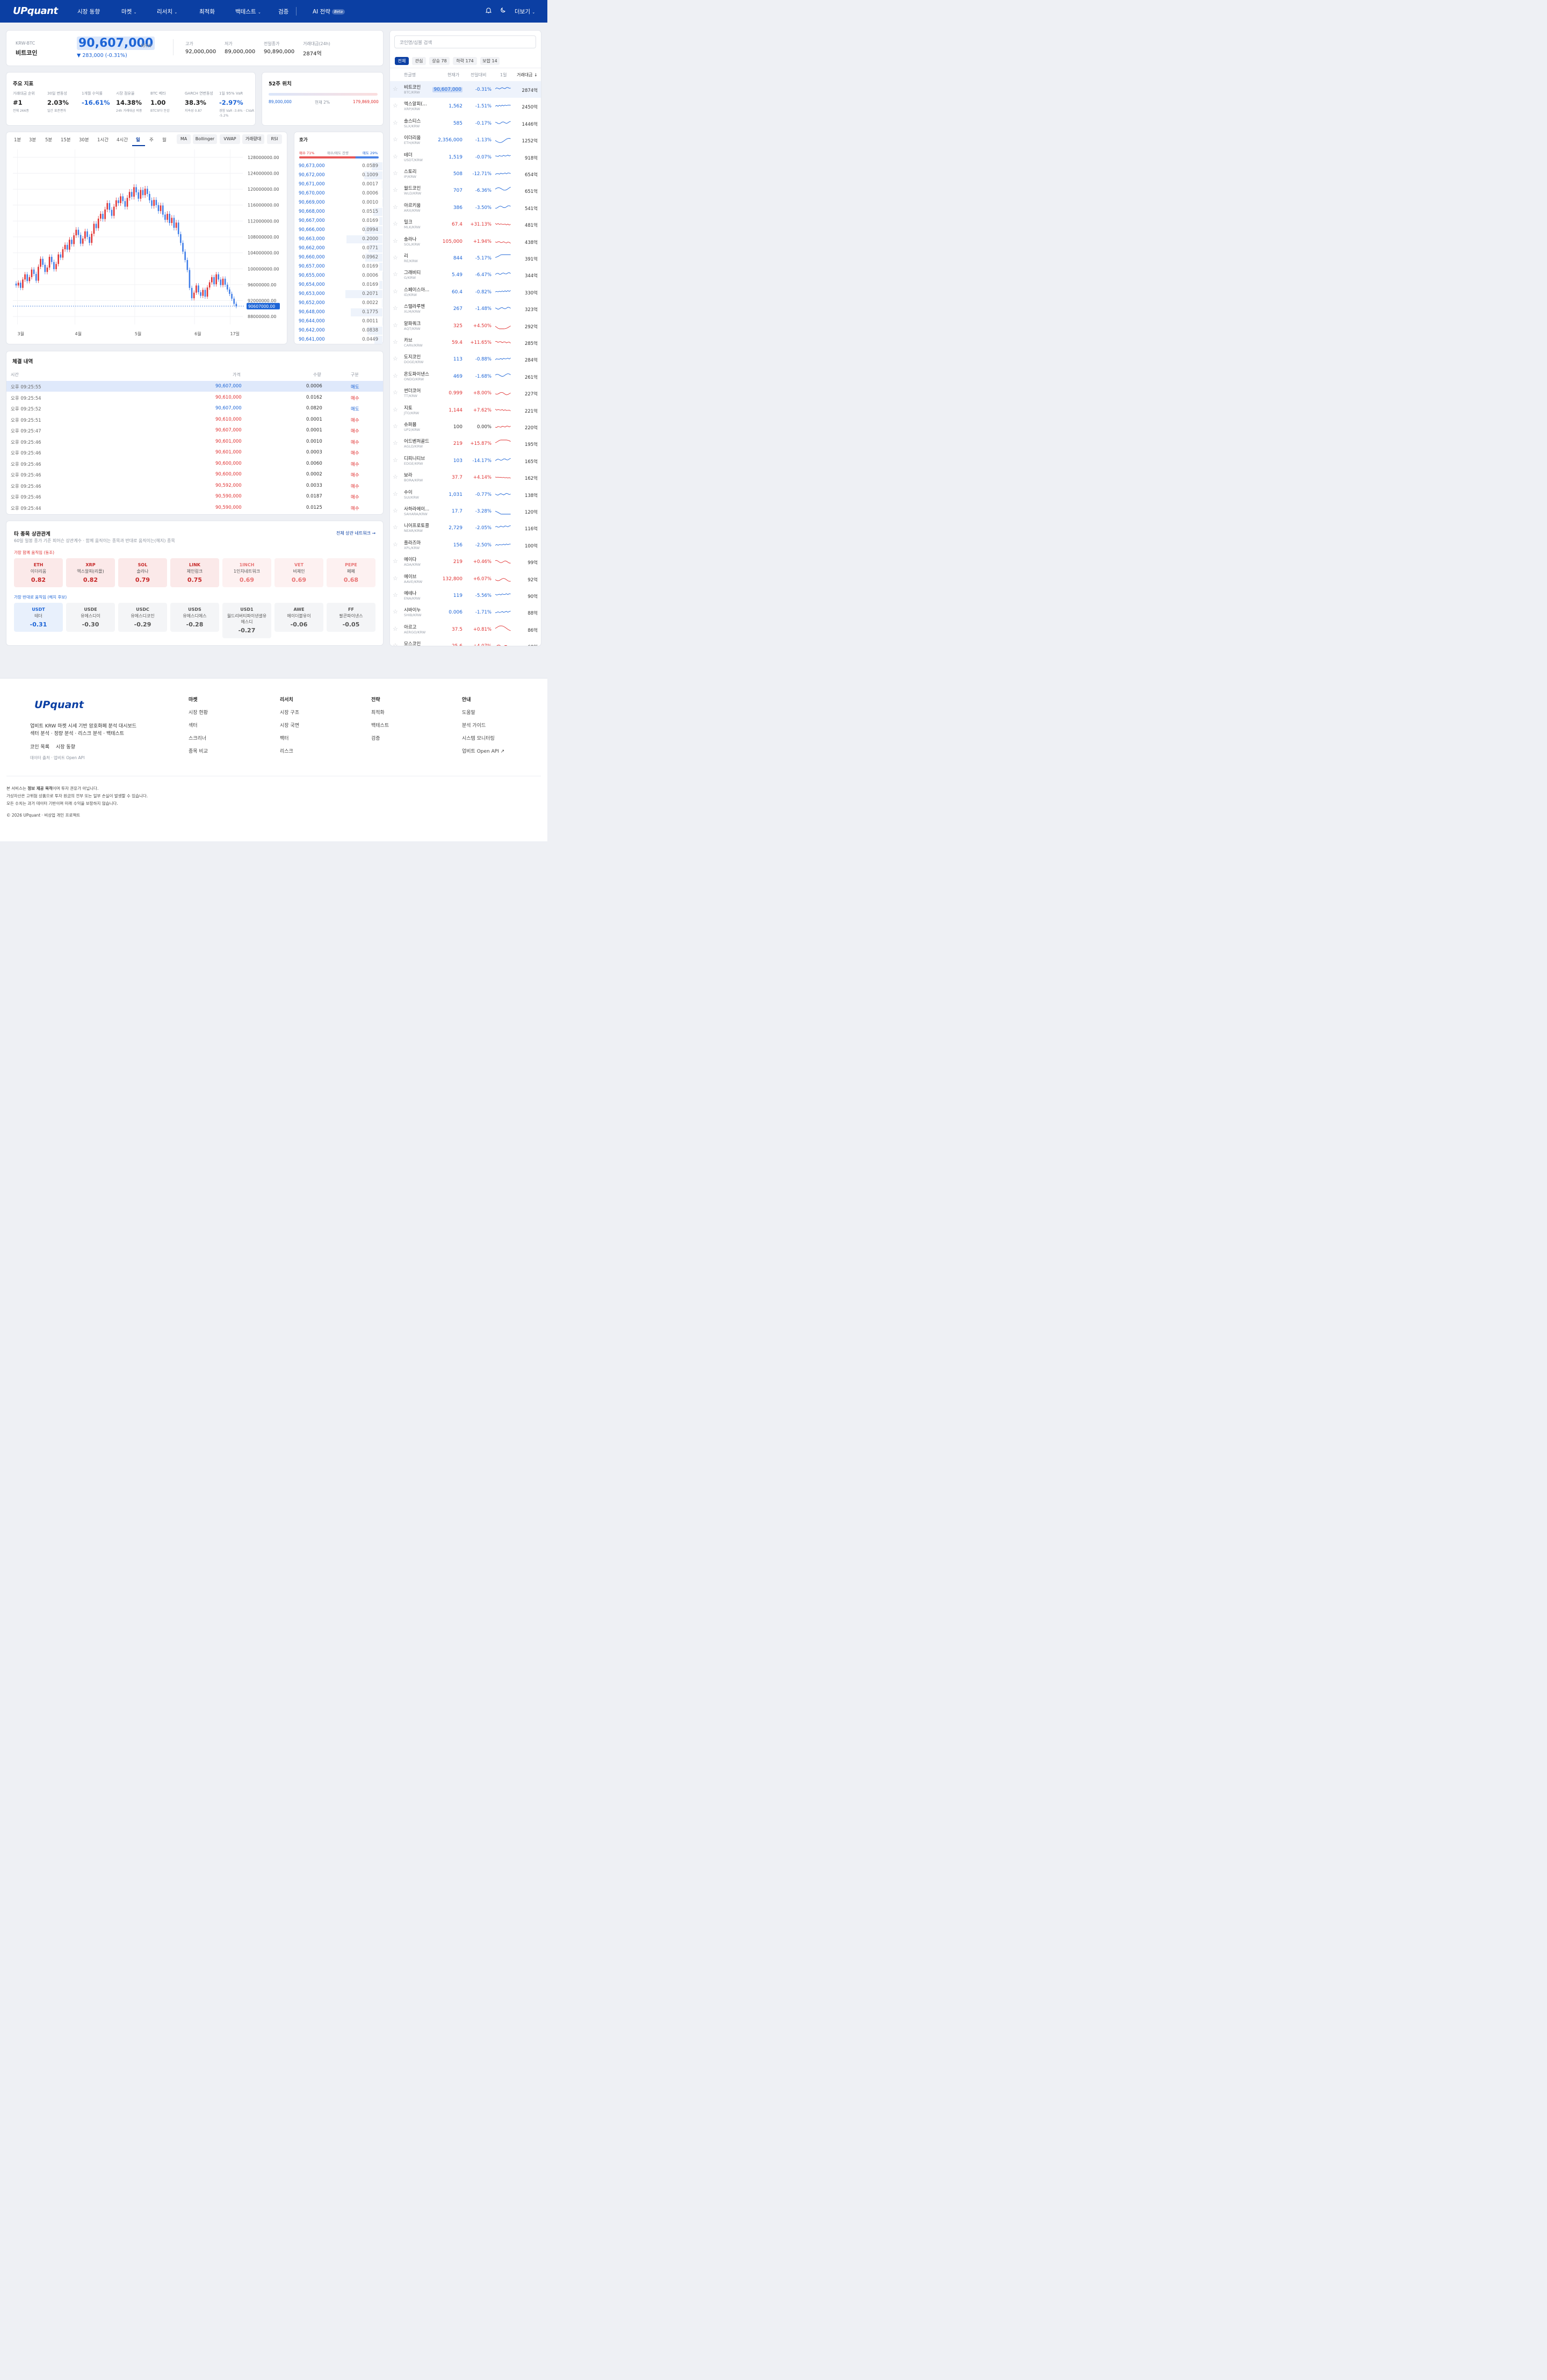 This screenshot has height=2380, width=1547. Describe the element at coordinates (465, 477) in the screenshot. I see `coin-row: ☆ 보라 BORA/KRW 37.7 +4.14% 162억` at that location.